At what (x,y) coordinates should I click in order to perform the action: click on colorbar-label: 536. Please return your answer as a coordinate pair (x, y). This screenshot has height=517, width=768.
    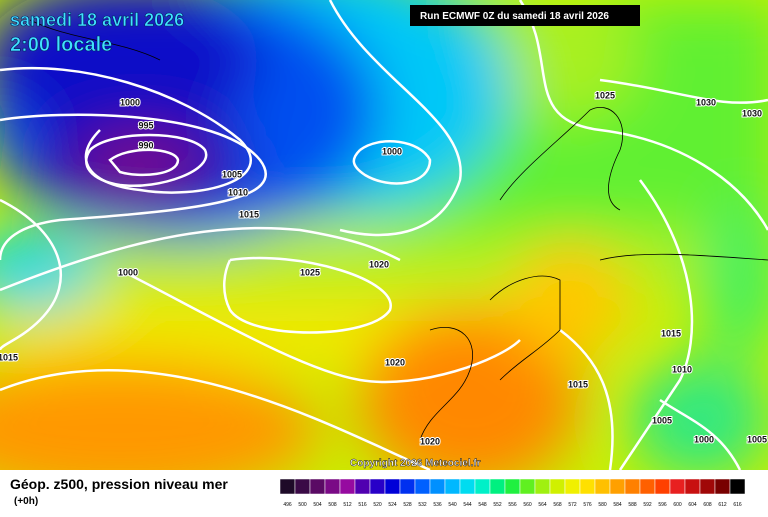
    Looking at the image, I should click on (437, 505).